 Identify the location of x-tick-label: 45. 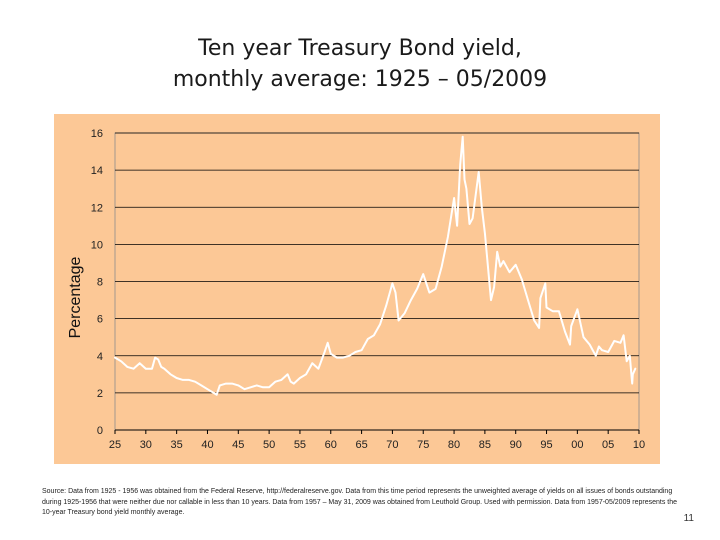
(238, 445).